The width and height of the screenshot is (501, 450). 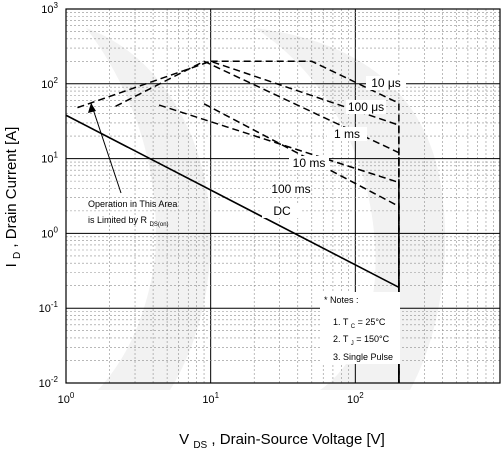 I want to click on x-tick-label-10: 10¹, so click(x=210, y=398).